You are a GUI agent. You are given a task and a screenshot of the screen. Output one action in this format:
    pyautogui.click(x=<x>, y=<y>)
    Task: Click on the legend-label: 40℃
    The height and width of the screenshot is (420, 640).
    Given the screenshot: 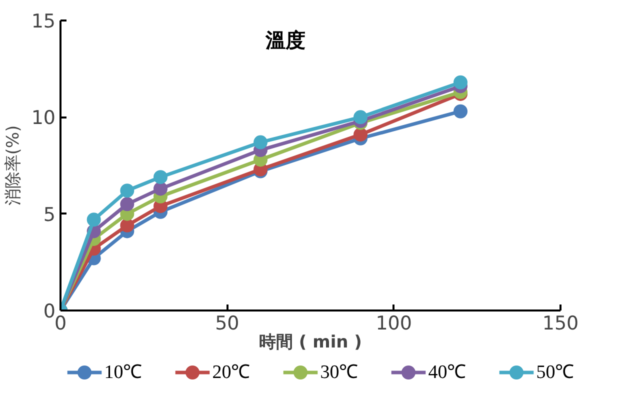 What is the action you would take?
    pyautogui.click(x=447, y=372)
    